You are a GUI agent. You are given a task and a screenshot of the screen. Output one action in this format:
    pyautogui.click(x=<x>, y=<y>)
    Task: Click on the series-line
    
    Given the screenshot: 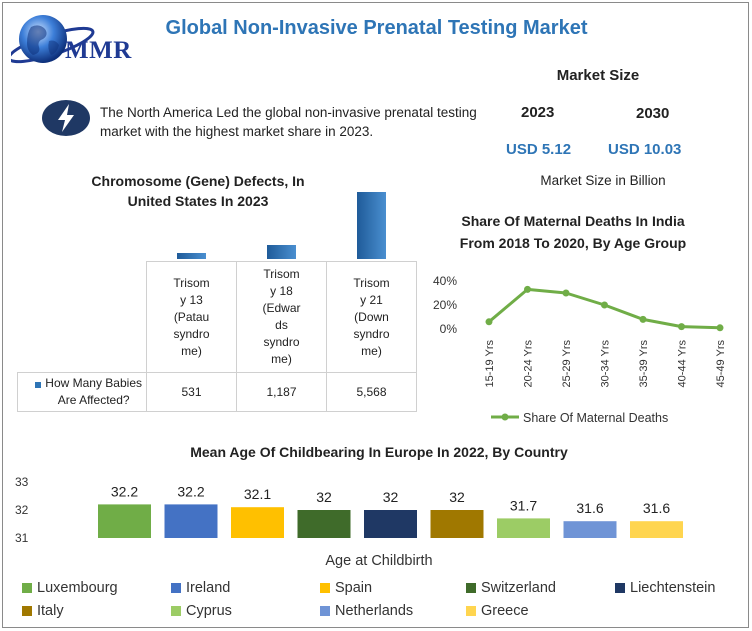 What is the action you would take?
    pyautogui.click(x=604, y=308)
    